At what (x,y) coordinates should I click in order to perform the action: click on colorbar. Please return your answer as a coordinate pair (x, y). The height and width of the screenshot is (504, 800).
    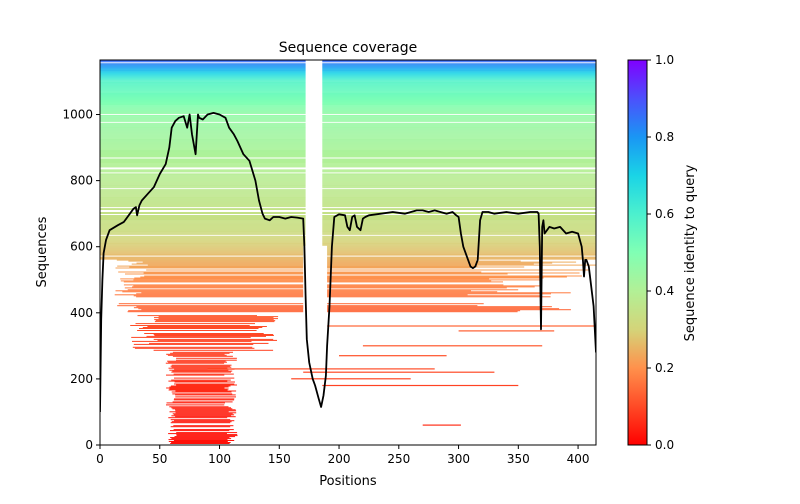
    Looking at the image, I should click on (637, 252).